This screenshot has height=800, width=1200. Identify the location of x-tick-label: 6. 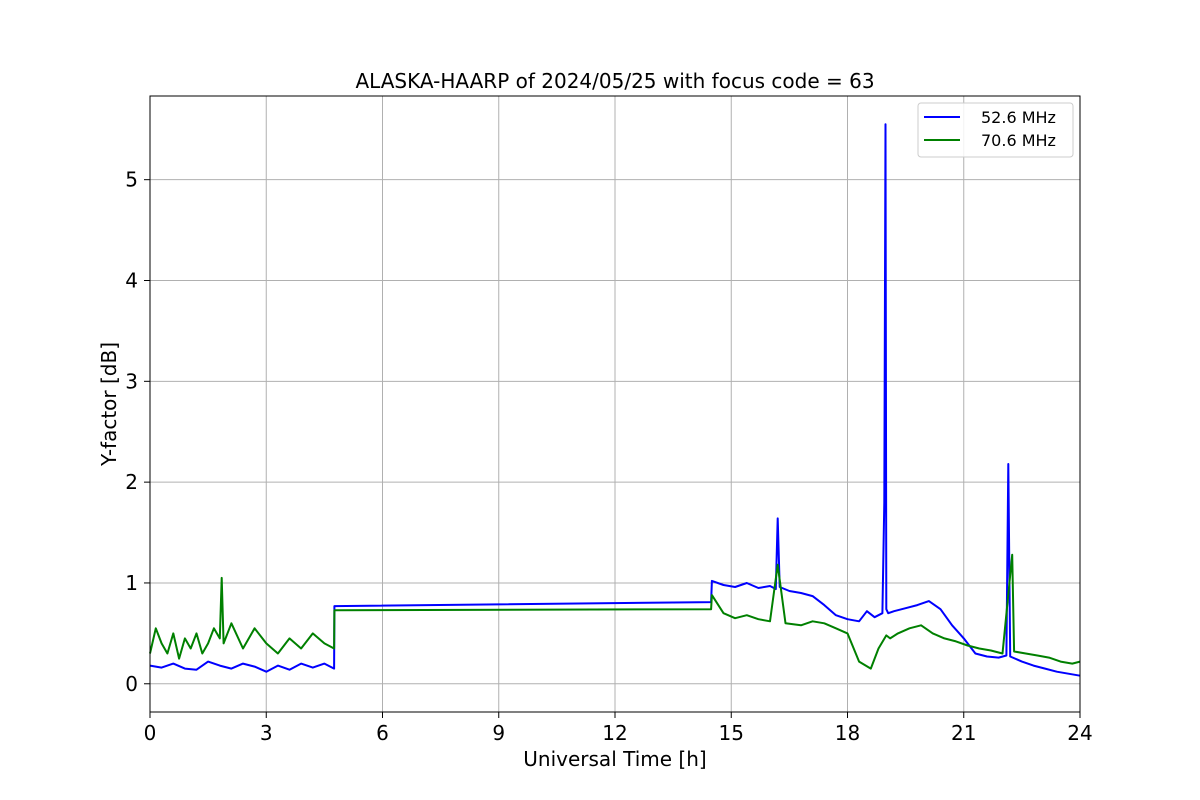
(382, 733).